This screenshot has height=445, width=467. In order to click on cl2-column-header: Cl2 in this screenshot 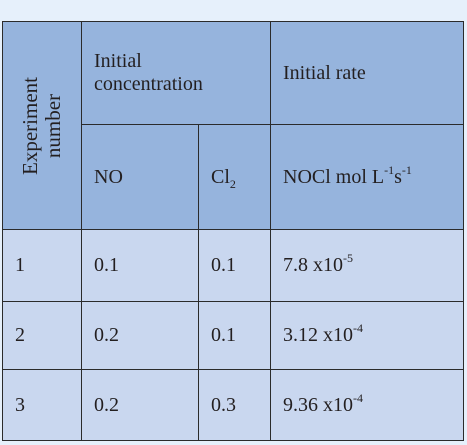, I will do `click(234, 177)`.